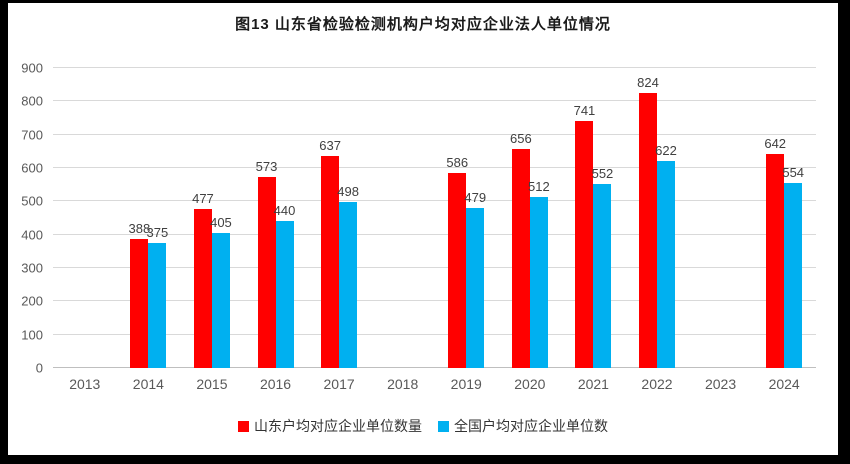  What do you see at coordinates (32, 168) in the screenshot?
I see `y-tick-label-600: 600` at bounding box center [32, 168].